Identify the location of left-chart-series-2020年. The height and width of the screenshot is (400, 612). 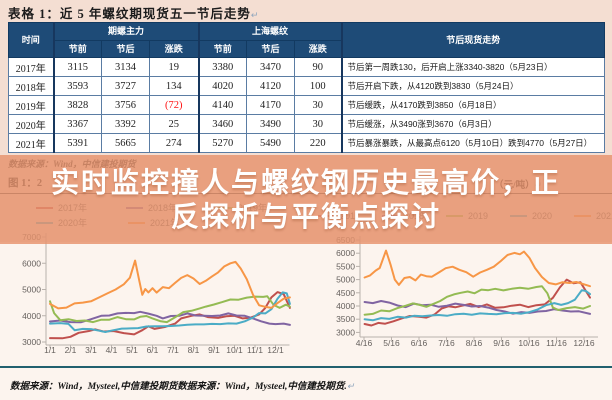
(170, 312).